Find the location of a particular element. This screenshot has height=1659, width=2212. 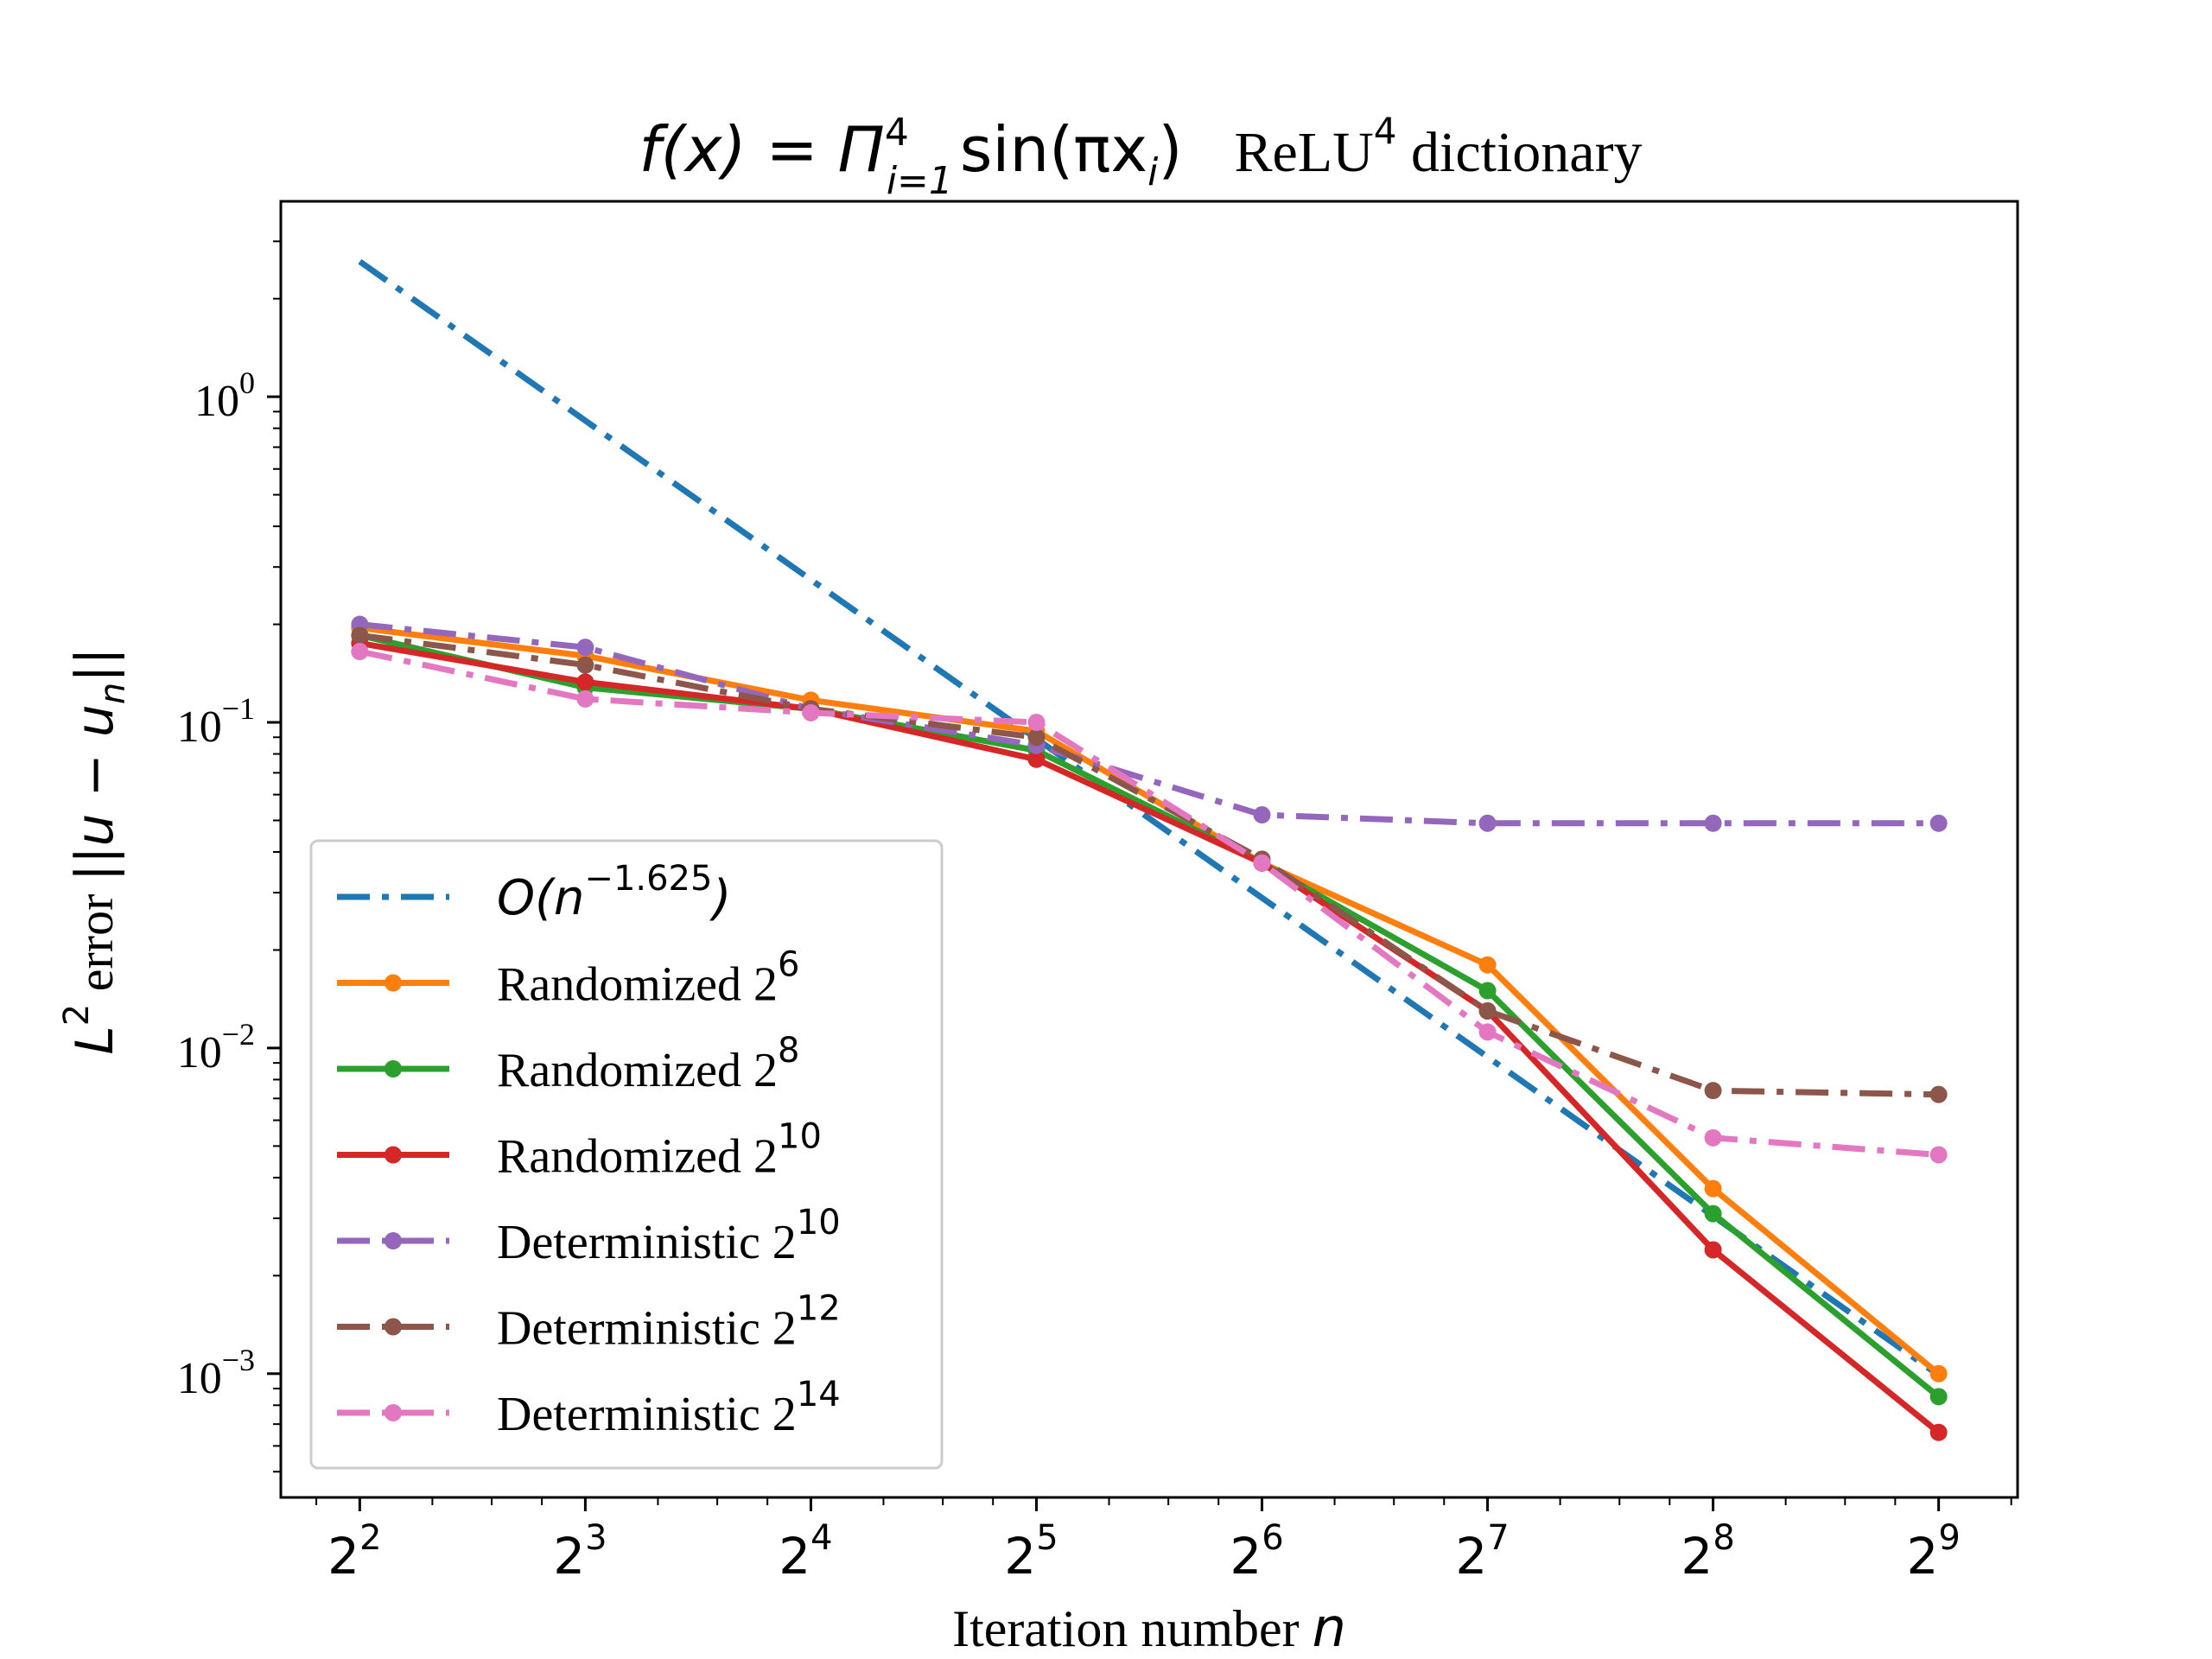

y-tick-label: 10⁻³ is located at coordinates (216, 1373).